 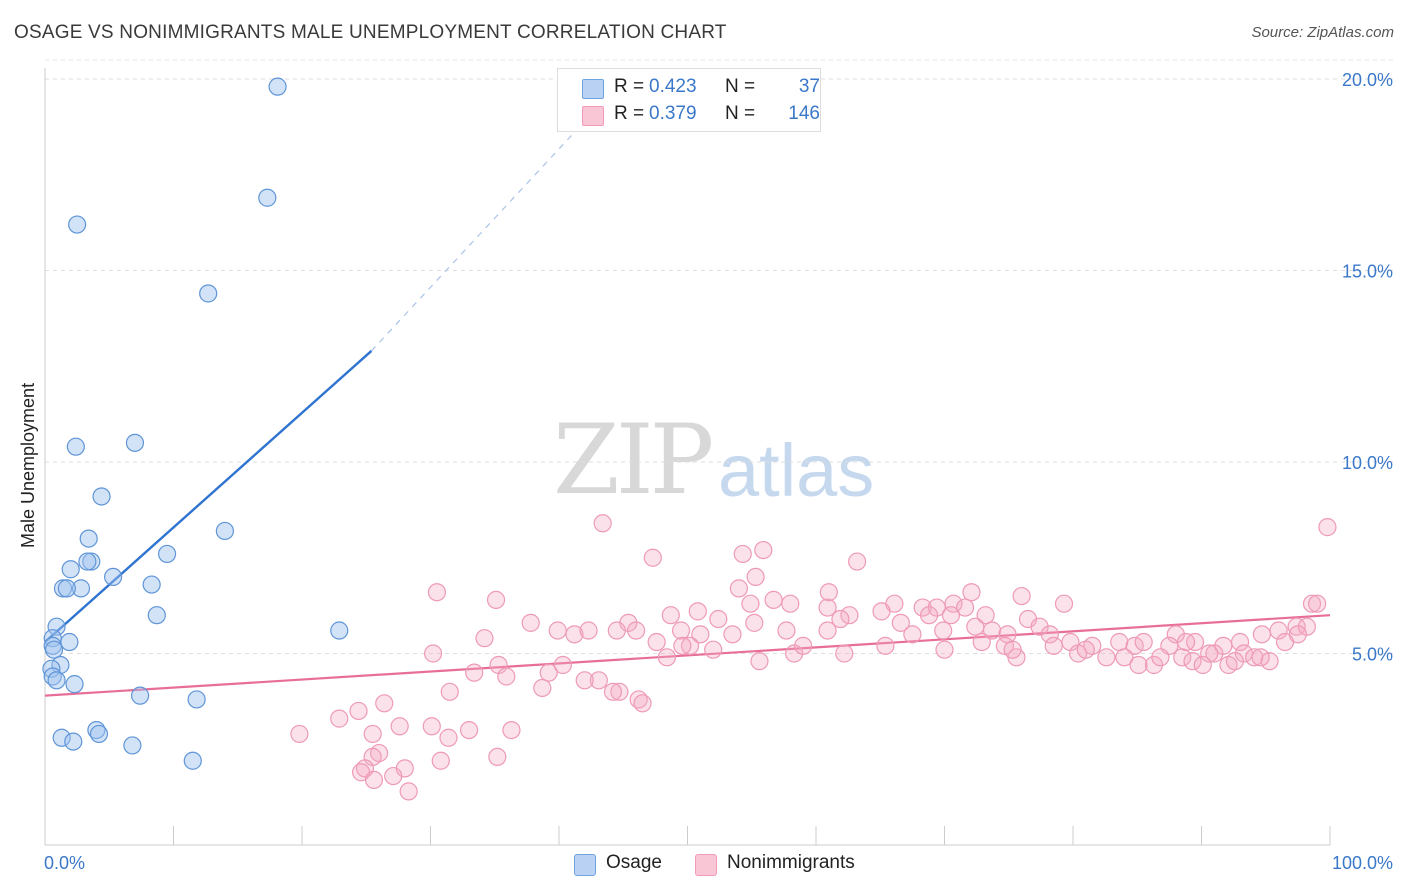 I want to click on x-tick-label: 100.0%, so click(x=1362, y=863).